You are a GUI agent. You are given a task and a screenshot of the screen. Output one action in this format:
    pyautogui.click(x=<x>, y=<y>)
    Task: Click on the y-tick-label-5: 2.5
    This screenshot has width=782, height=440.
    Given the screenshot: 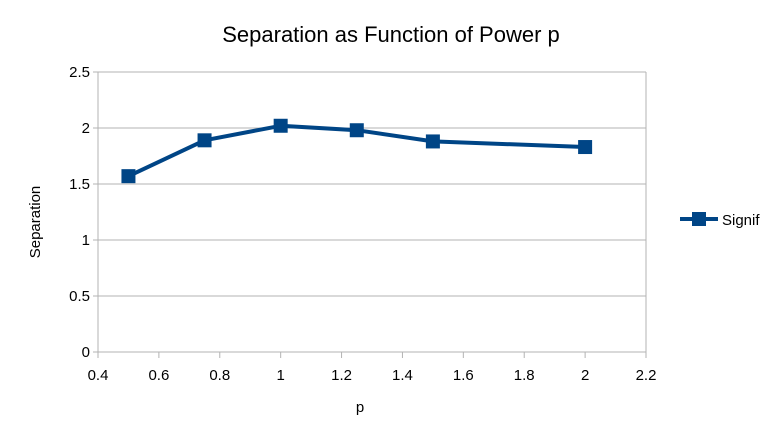 What is the action you would take?
    pyautogui.click(x=79, y=72)
    